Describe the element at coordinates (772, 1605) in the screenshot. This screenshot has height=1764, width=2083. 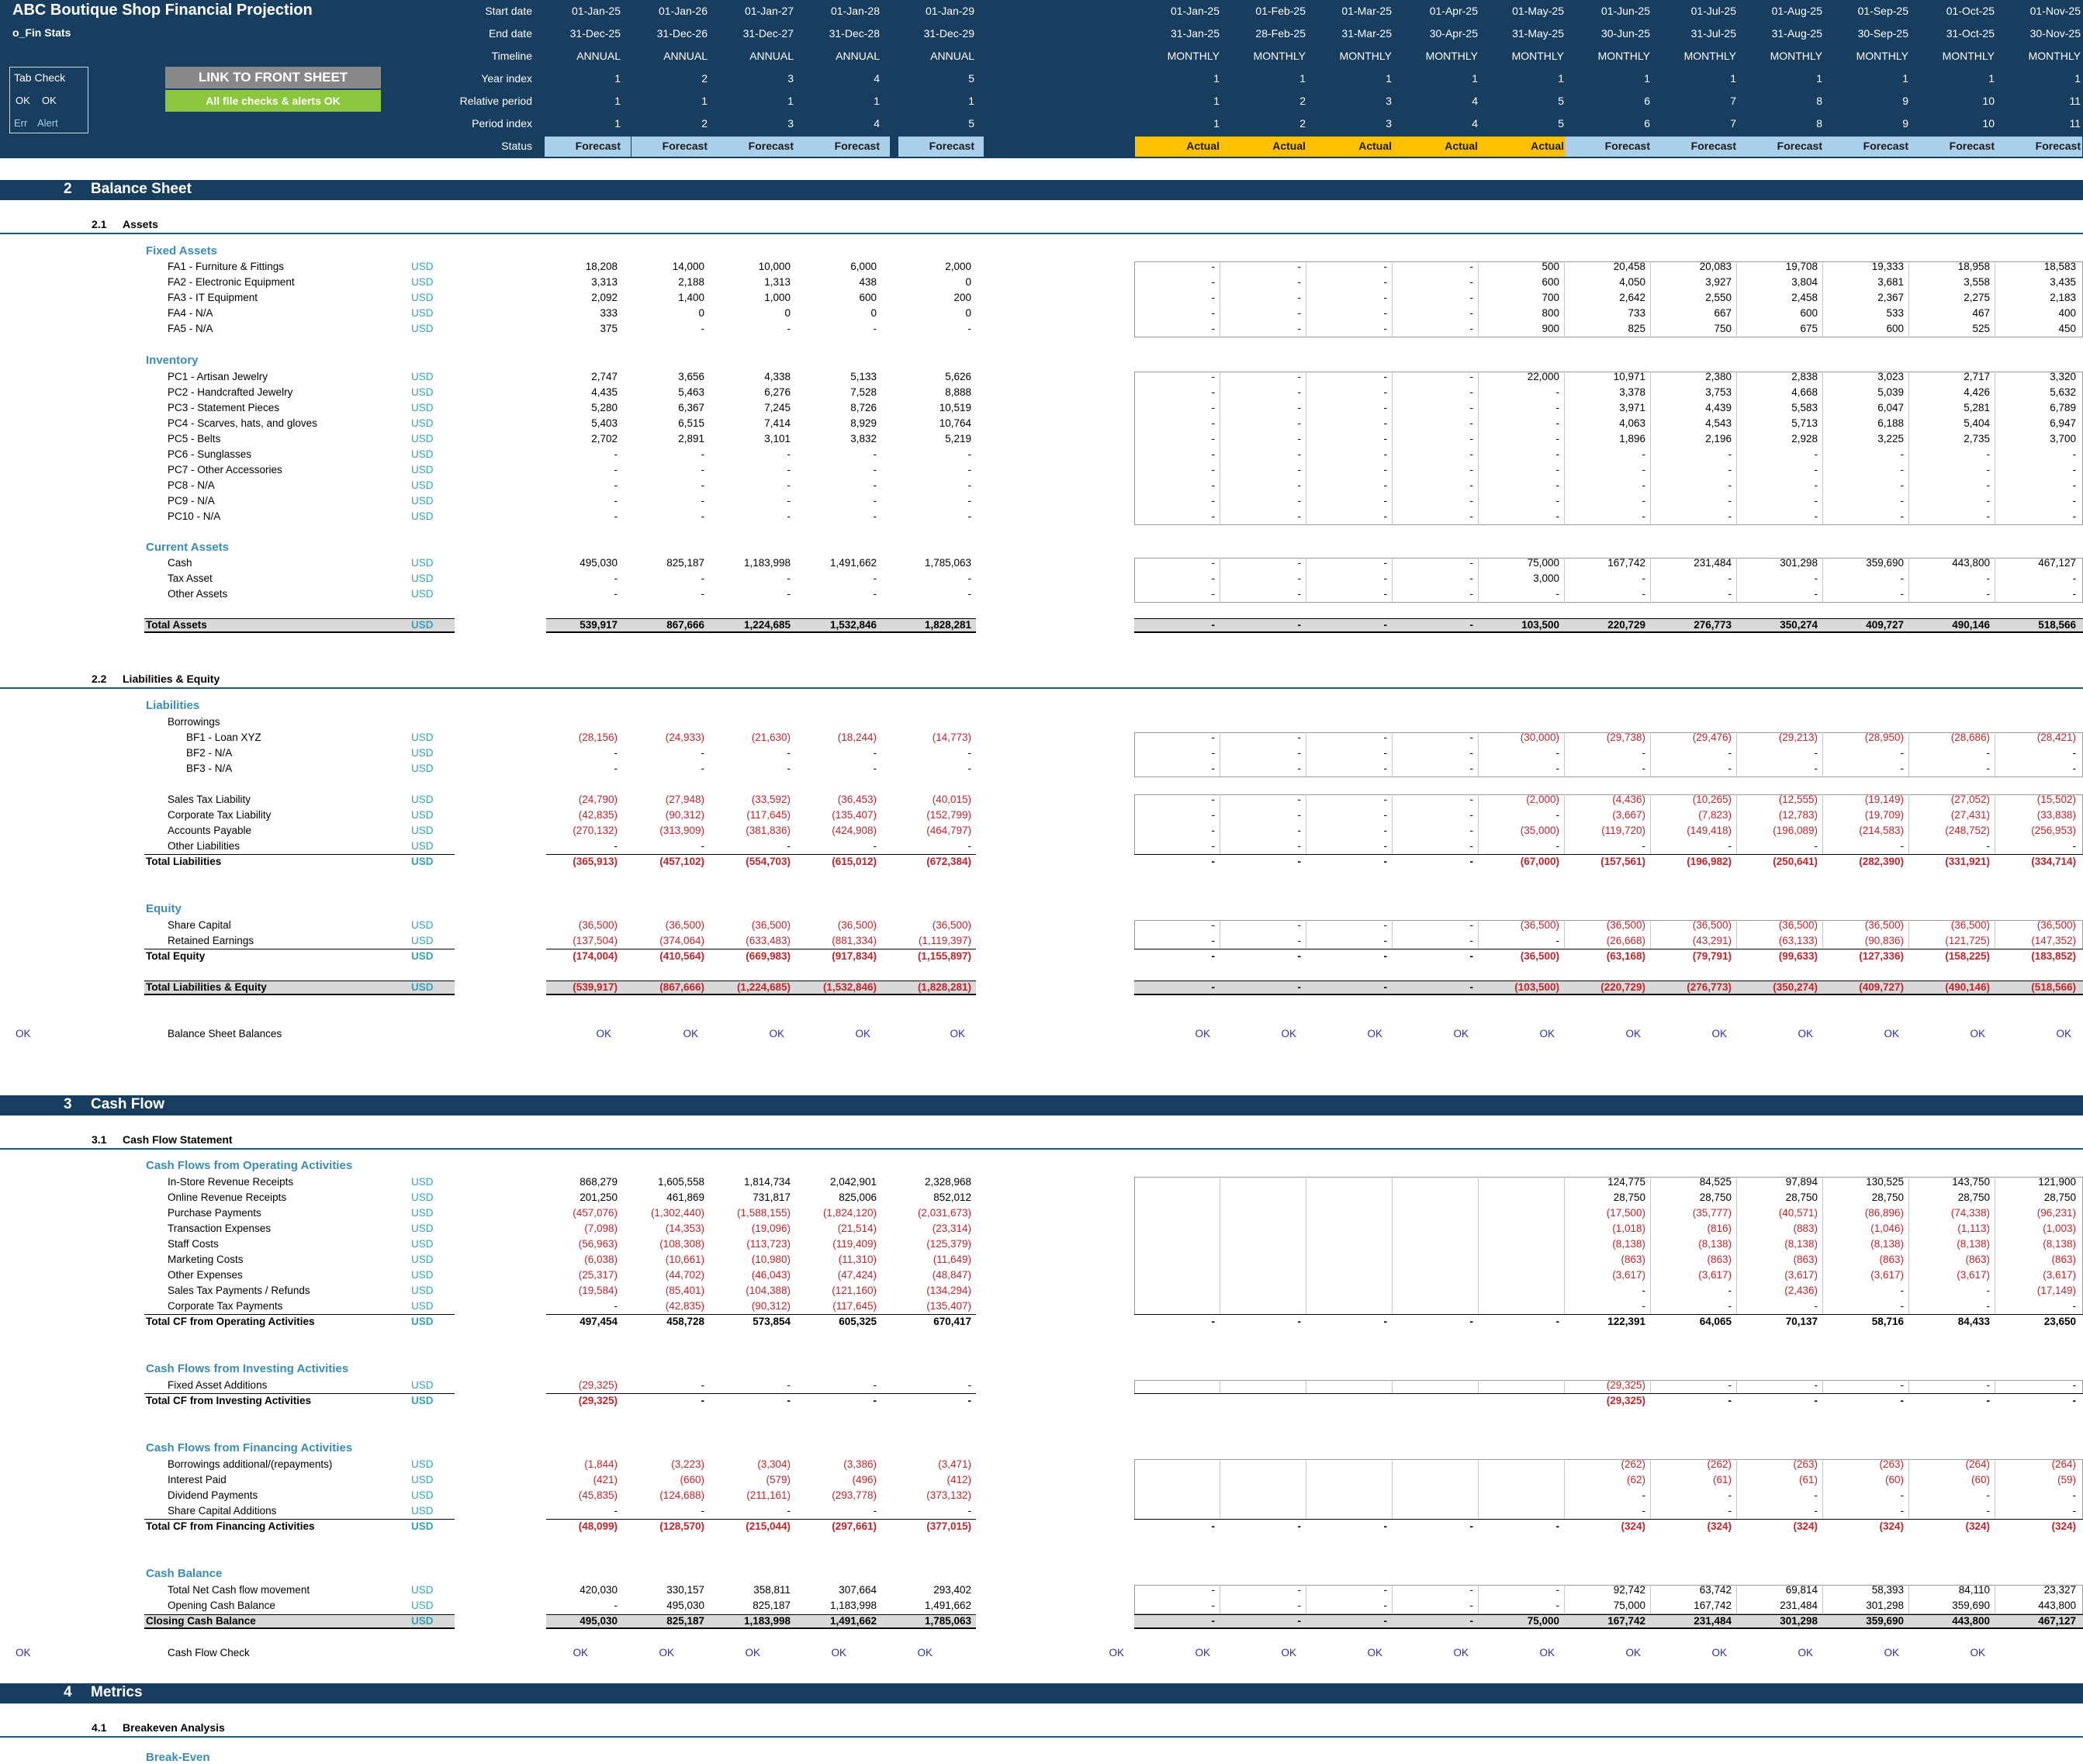
I see `value-cell-annual: 825,187` at that location.